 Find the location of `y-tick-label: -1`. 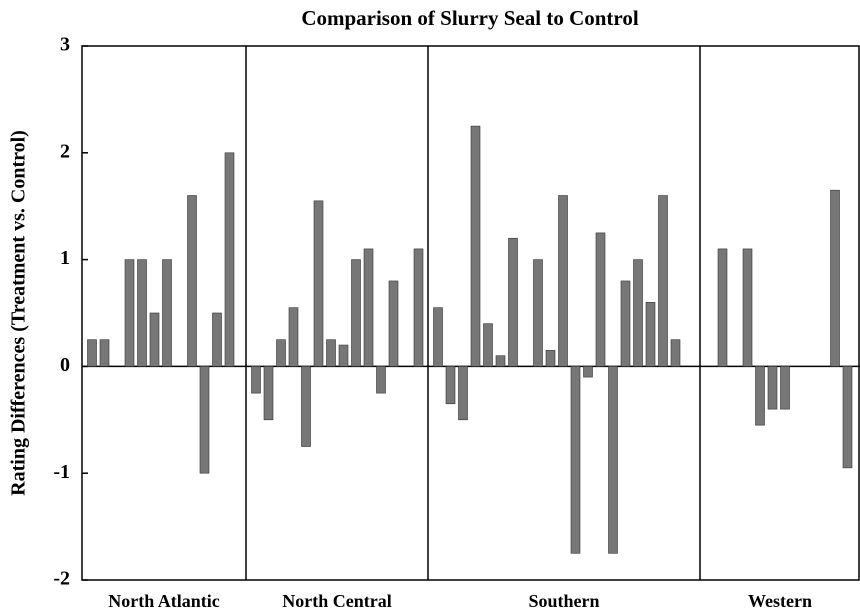

y-tick-label: -1 is located at coordinates (61, 472).